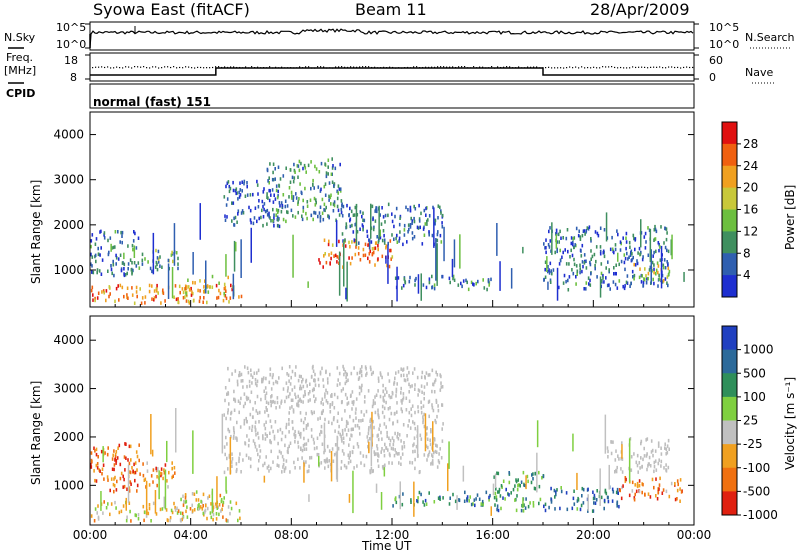  What do you see at coordinates (337, 459) in the screenshot?
I see `velocity-panel-streak` at bounding box center [337, 459].